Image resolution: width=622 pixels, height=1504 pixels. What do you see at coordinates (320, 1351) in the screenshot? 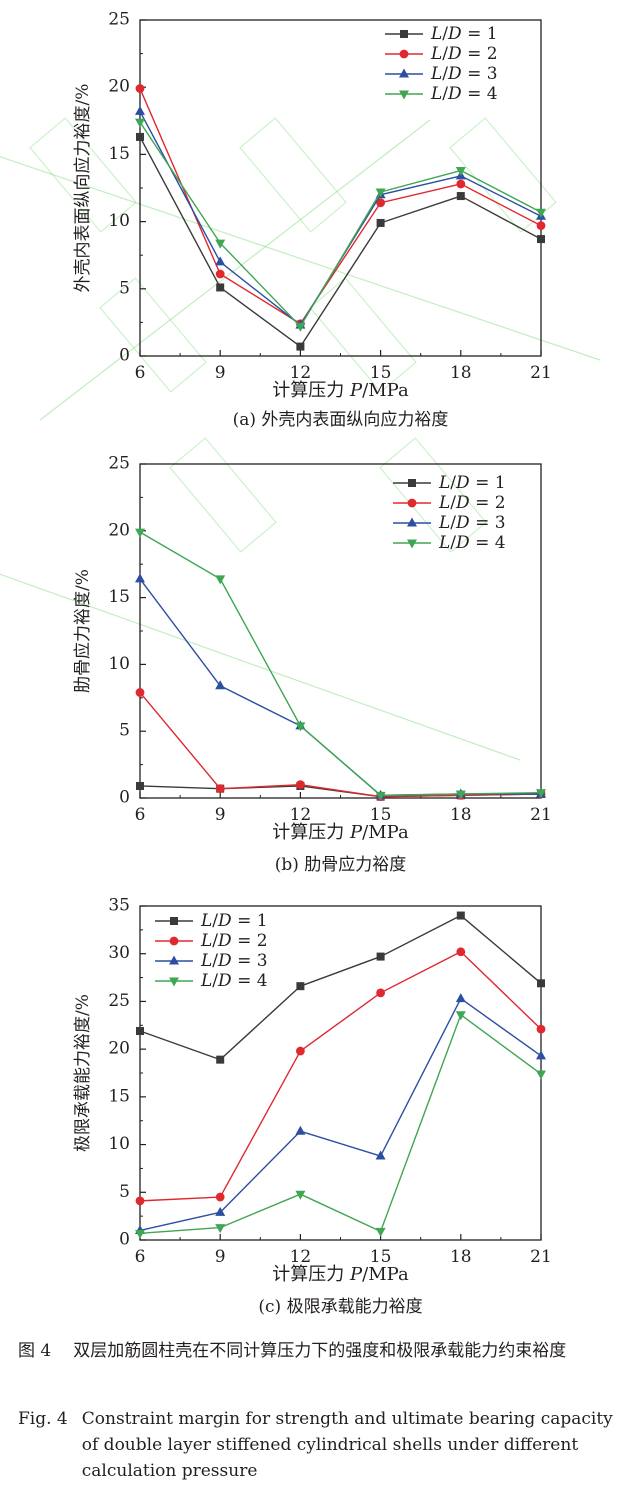
I see `caption-cn-text: 双层加筋圆柱壳在不同计算压力下的强度和极限承载能力约束裕度` at bounding box center [320, 1351].